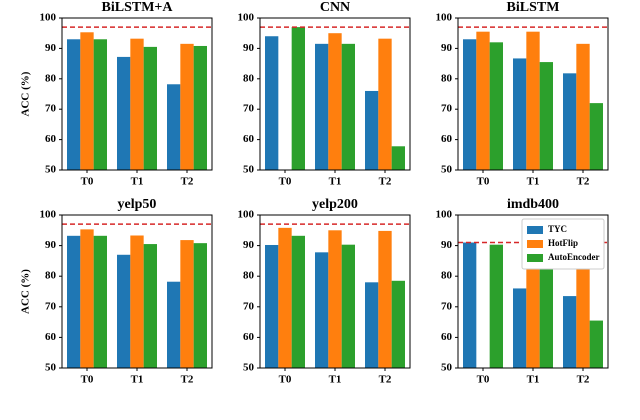 This screenshot has height=420, width=640. Describe the element at coordinates (557, 229) in the screenshot. I see `legend-label: TYC` at that location.